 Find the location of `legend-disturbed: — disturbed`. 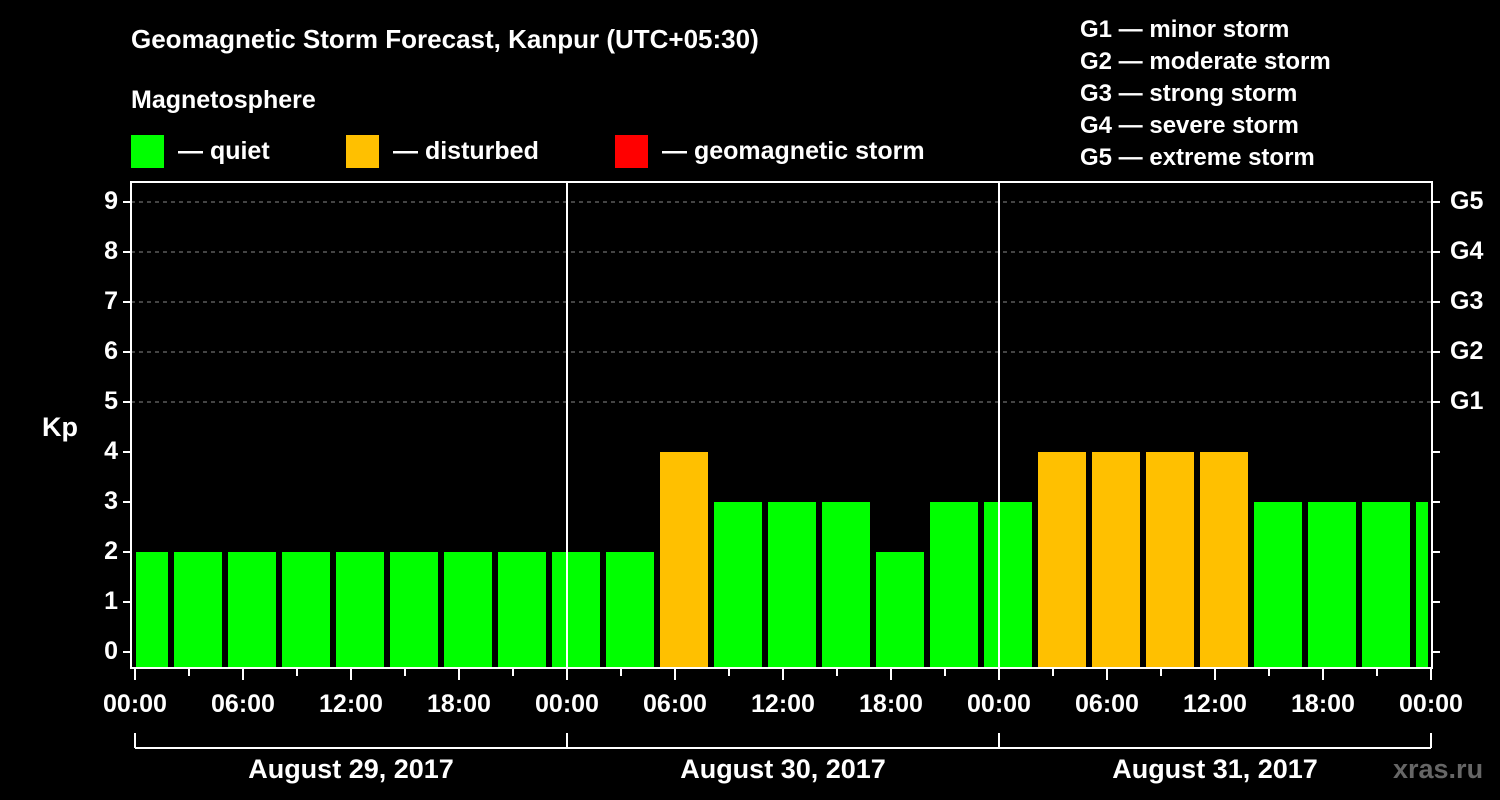

legend-disturbed: — disturbed is located at coordinates (442, 151).